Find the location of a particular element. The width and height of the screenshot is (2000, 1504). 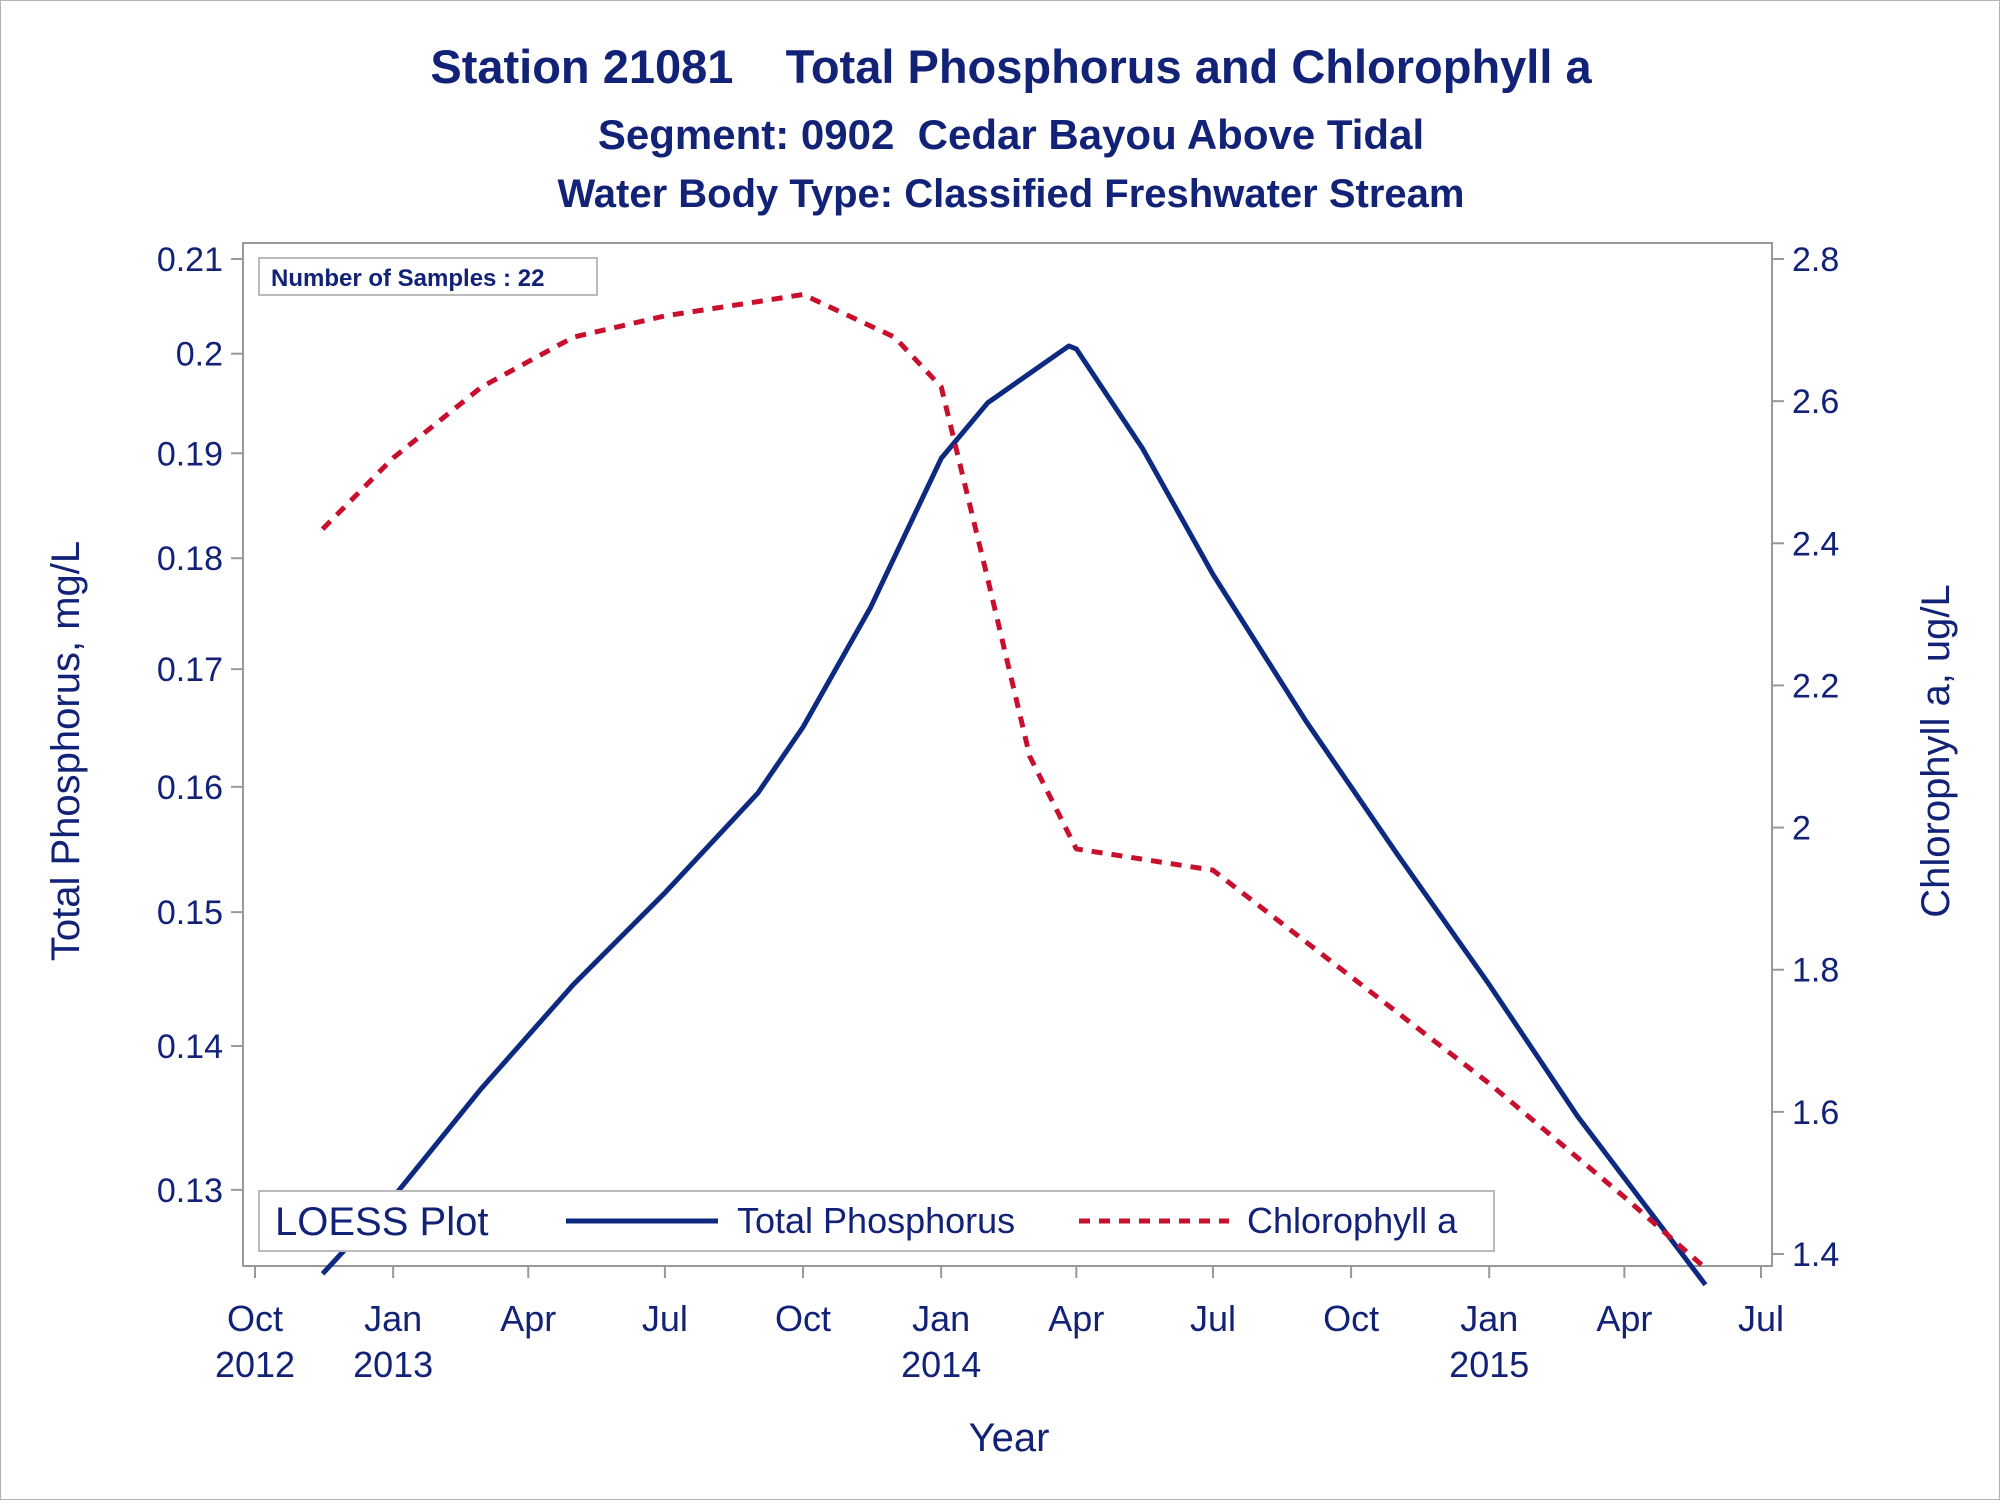

sample-count-text: Number of Samples : 22 is located at coordinates (407, 278).